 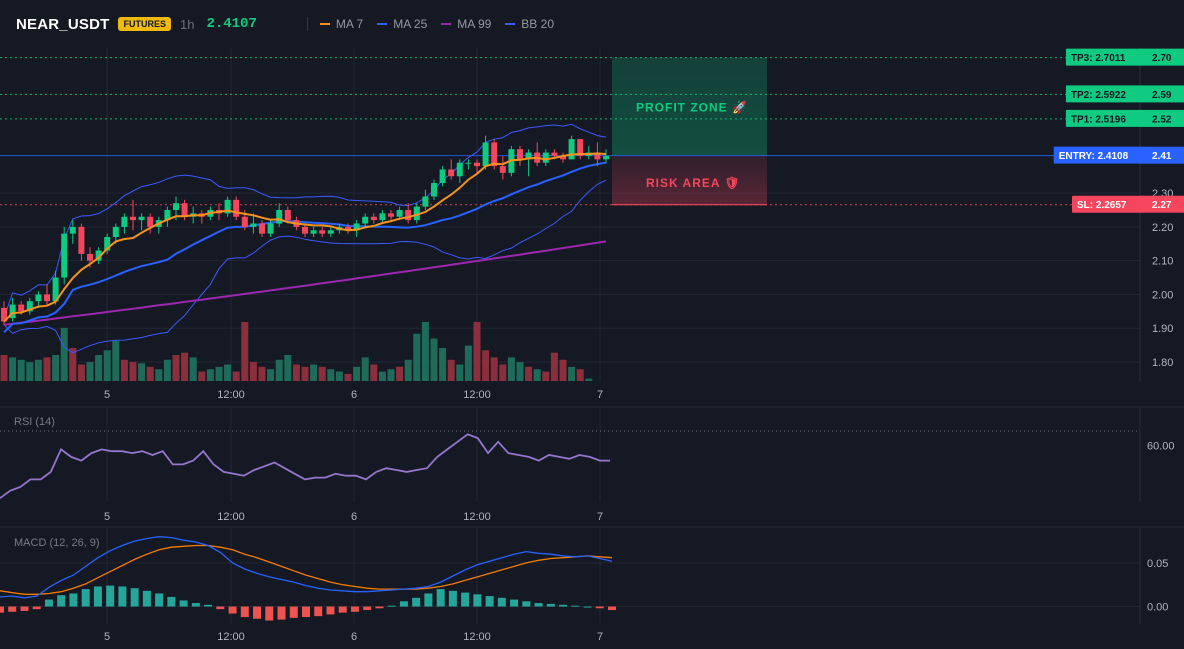 What do you see at coordinates (689, 180) in the screenshot?
I see `risk-zone` at bounding box center [689, 180].